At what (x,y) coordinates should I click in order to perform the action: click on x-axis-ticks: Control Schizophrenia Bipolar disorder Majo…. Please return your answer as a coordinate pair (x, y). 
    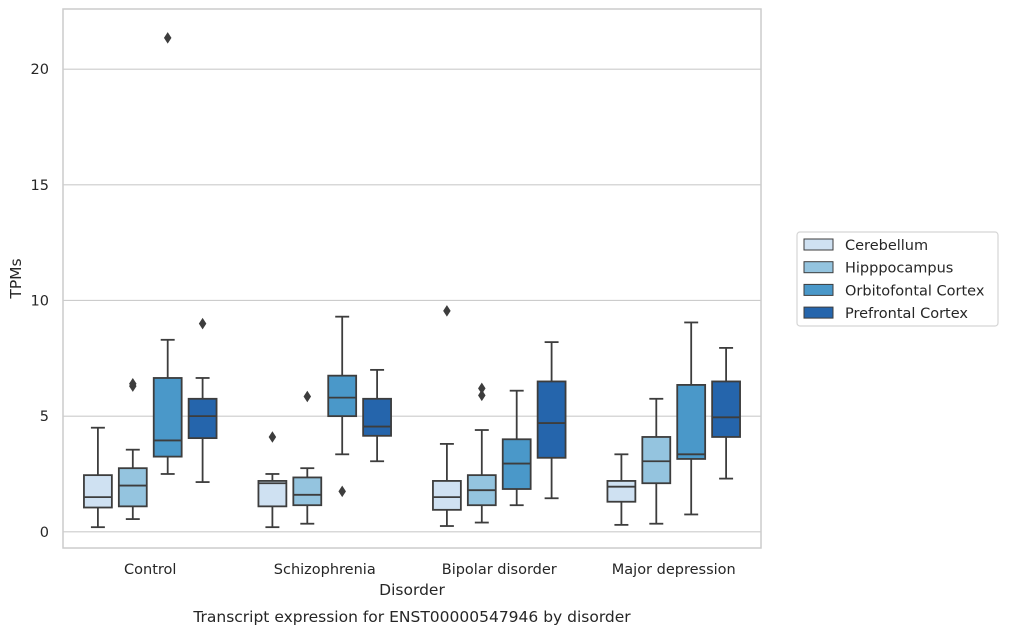
    Looking at the image, I should click on (430, 570).